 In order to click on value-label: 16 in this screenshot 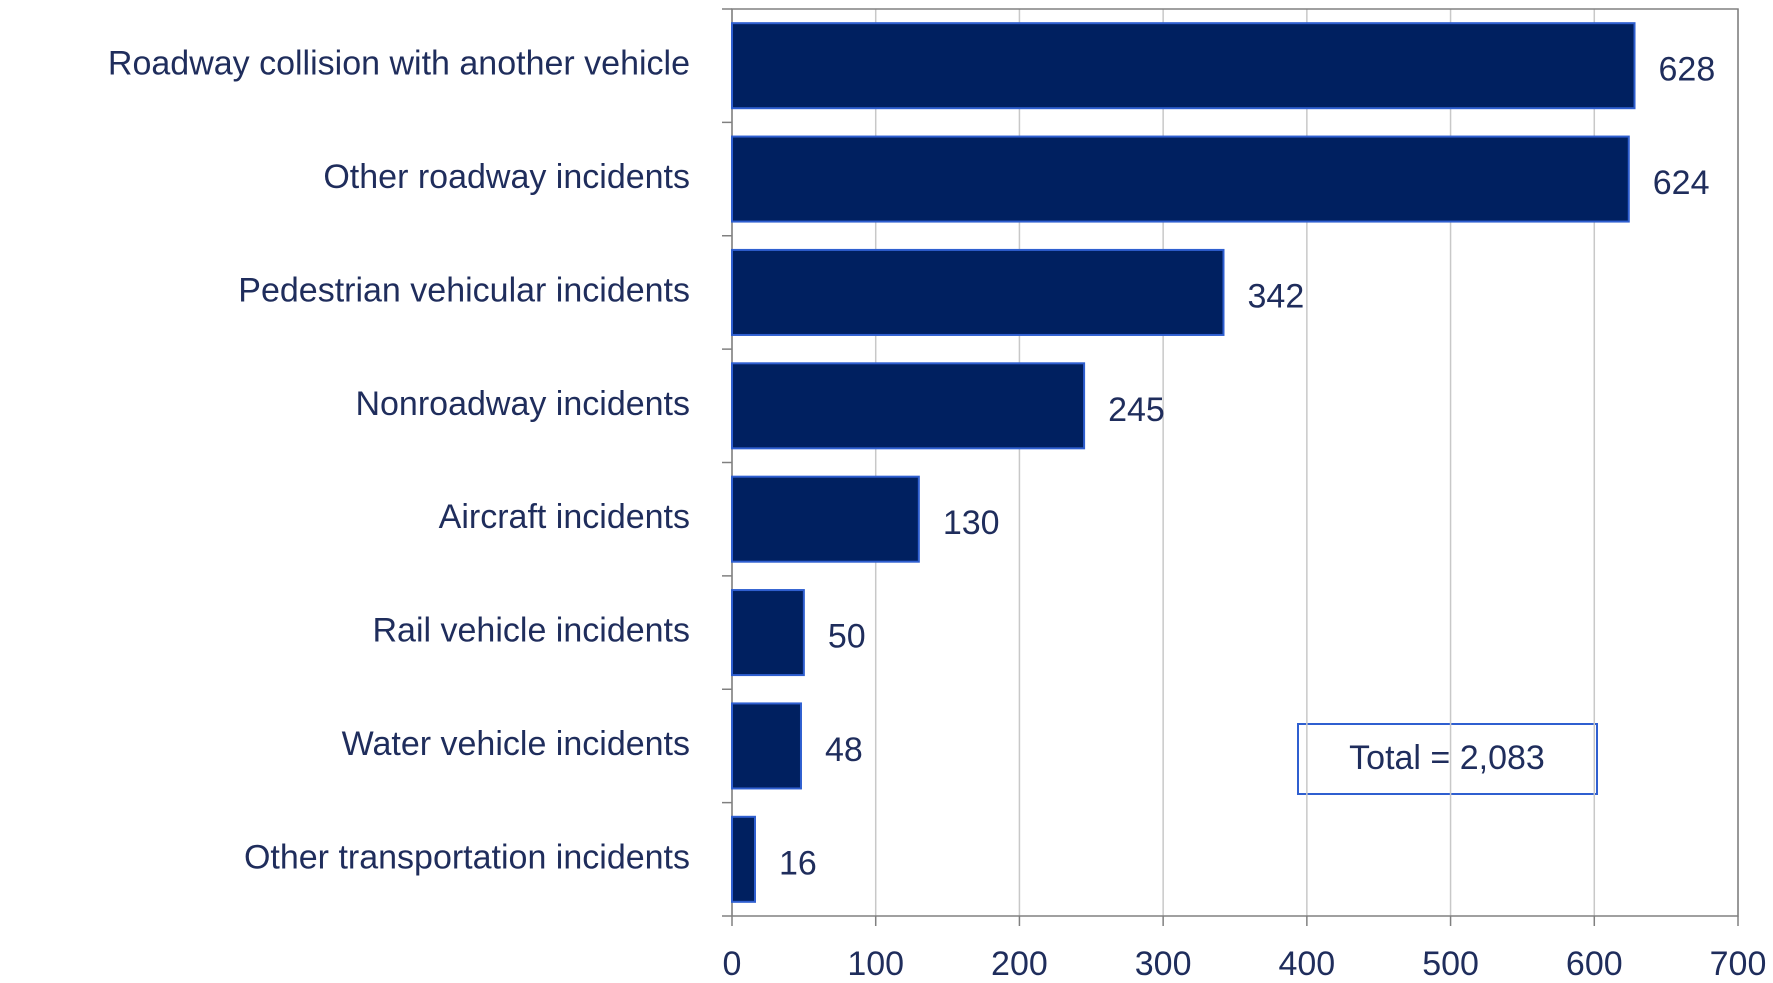, I will do `click(798, 863)`.